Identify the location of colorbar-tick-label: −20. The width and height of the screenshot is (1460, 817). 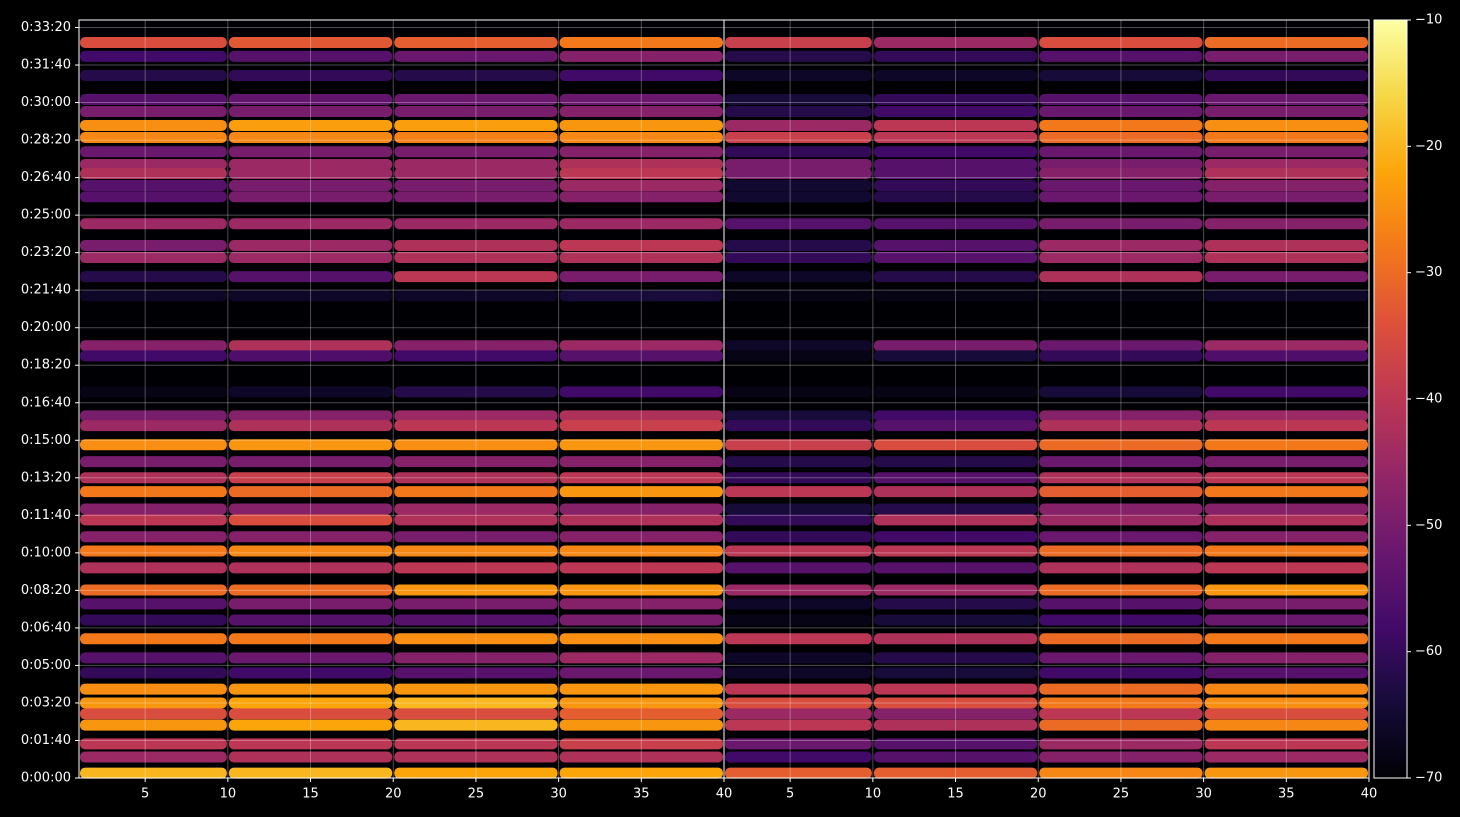
(1428, 146).